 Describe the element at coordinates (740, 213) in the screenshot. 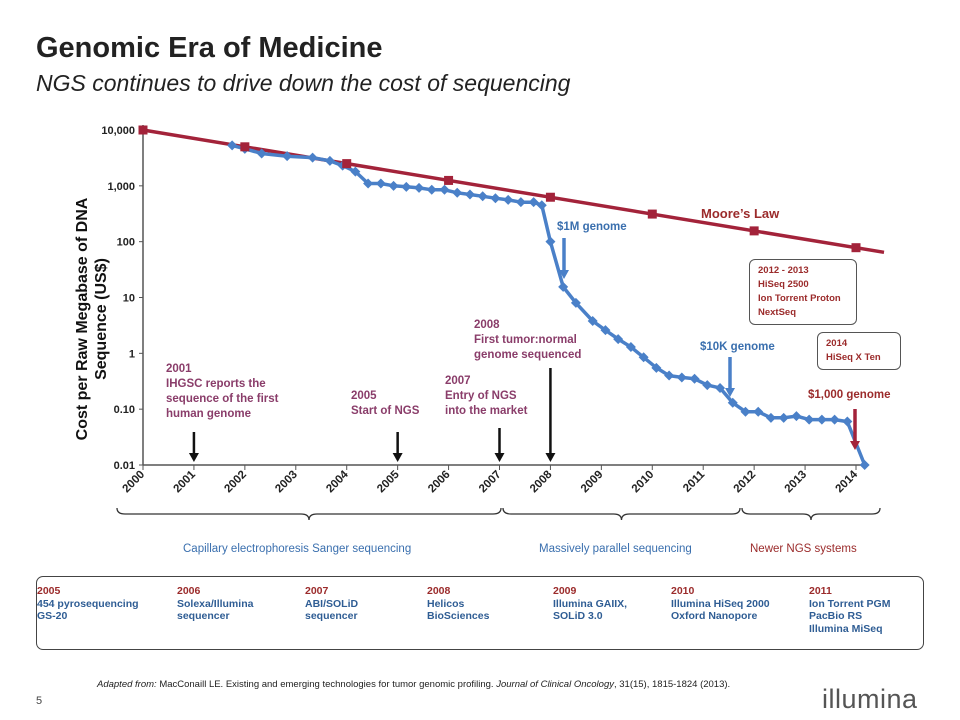

I see `moores-law-label: Moore’s Law` at that location.